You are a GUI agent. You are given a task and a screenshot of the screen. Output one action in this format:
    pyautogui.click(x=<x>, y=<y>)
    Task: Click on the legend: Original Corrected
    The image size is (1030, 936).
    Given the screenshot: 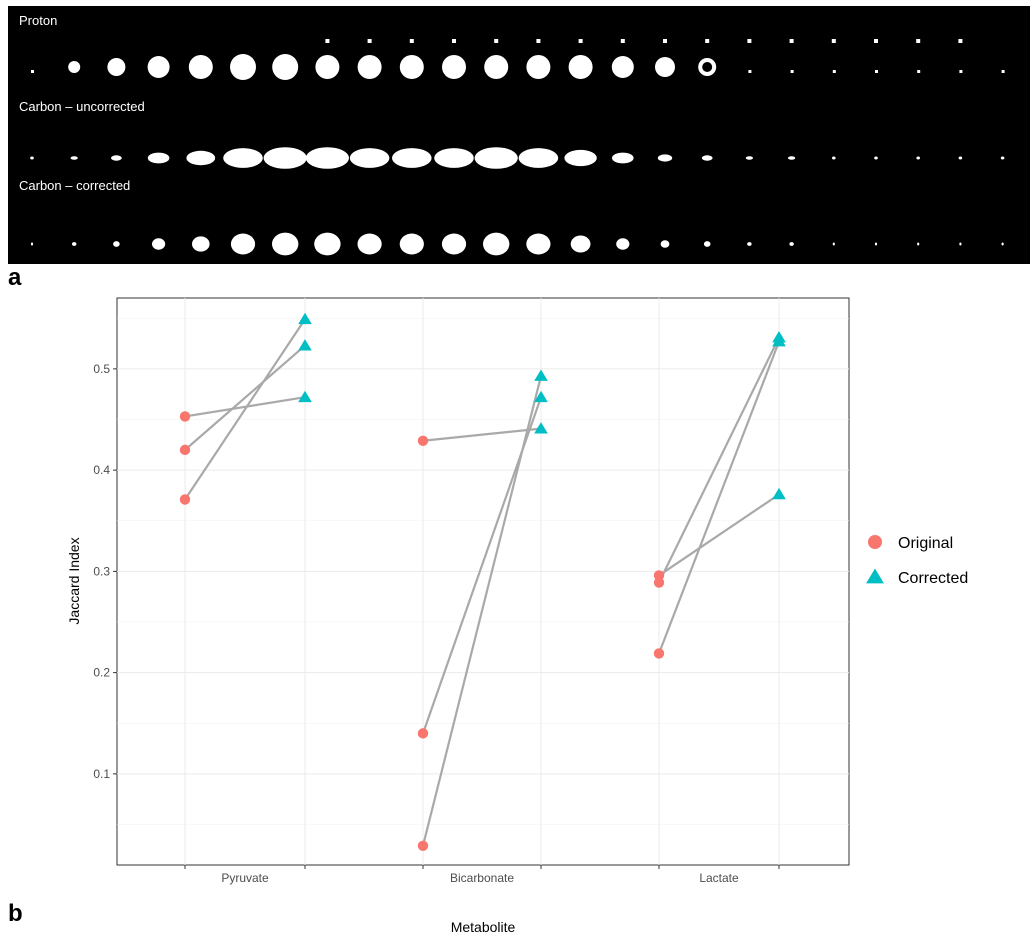 What is the action you would take?
    pyautogui.click(x=917, y=561)
    